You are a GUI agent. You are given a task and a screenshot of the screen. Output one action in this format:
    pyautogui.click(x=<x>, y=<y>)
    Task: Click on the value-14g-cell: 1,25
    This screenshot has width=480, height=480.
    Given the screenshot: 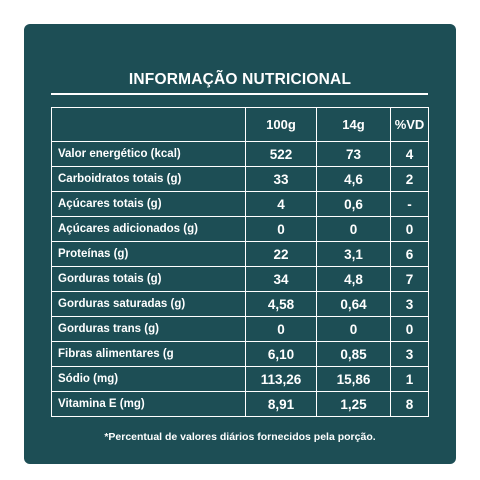 What is the action you would take?
    pyautogui.click(x=353, y=404)
    